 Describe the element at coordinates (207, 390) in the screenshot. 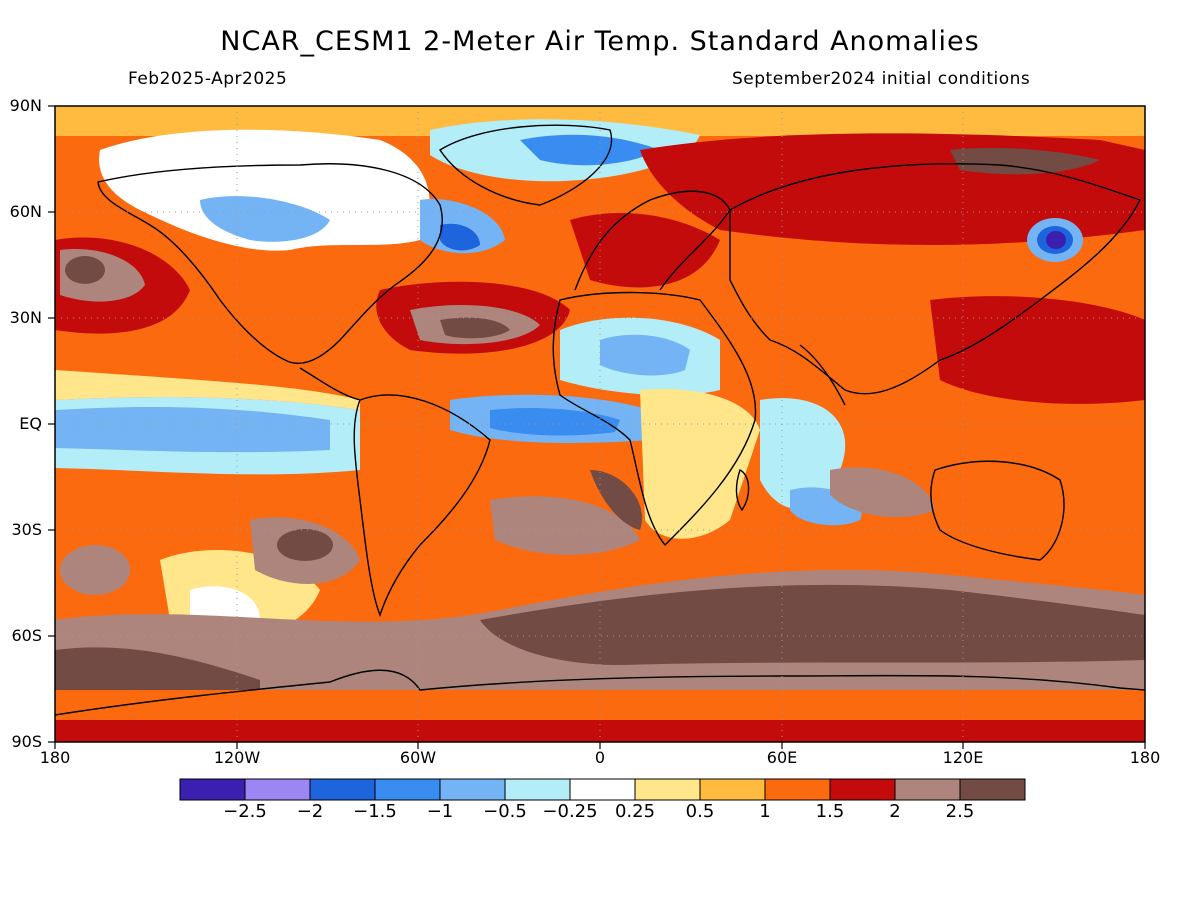

I see `field-pale-band` at that location.